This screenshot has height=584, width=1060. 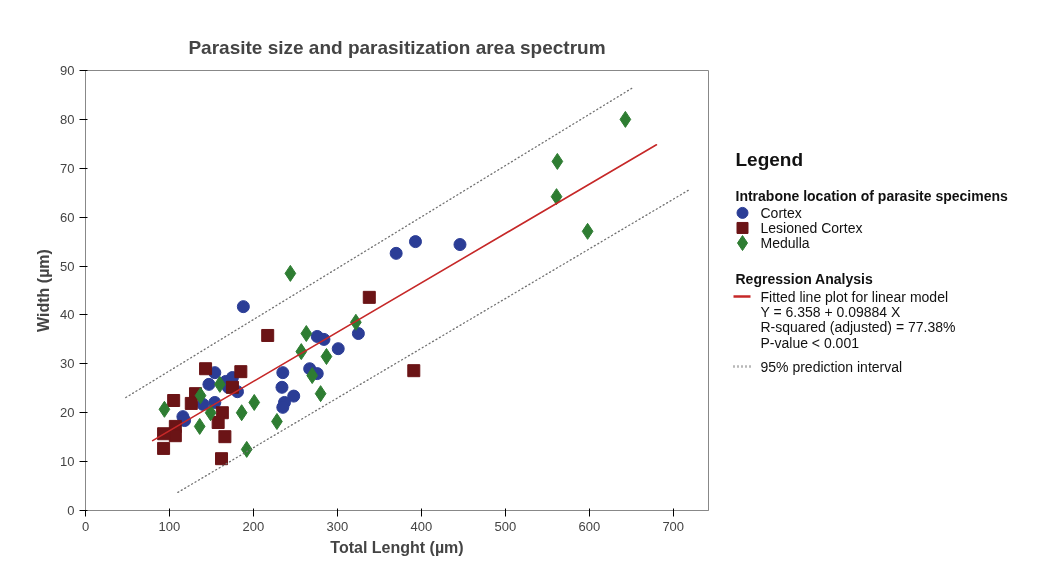 What do you see at coordinates (397, 547) in the screenshot?
I see `x-axis-title: Total Lenght (µm)` at bounding box center [397, 547].